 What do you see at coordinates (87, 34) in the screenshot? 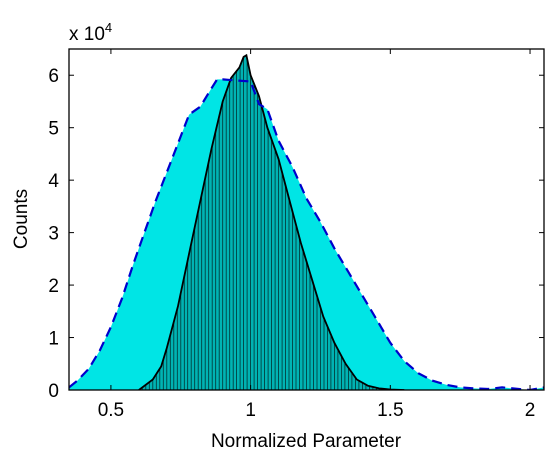
I see `y-multiplier-base: x 10` at bounding box center [87, 34].